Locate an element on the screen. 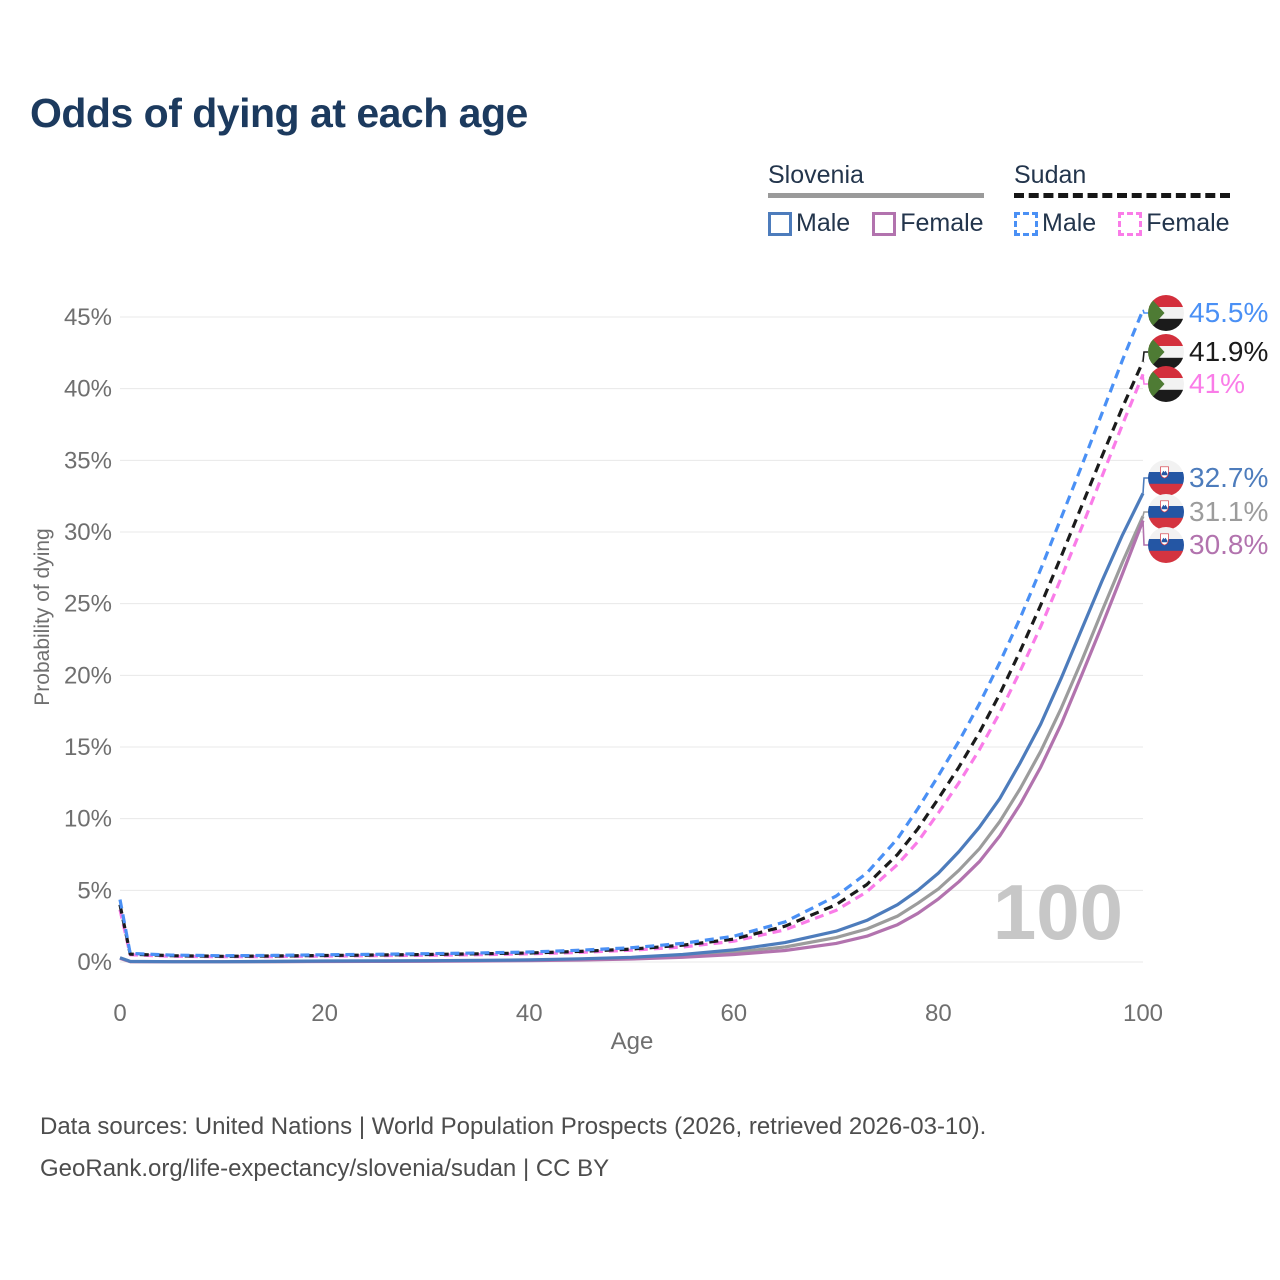 The width and height of the screenshot is (1280, 1280). y-tick-0%: 0% is located at coordinates (94, 962).